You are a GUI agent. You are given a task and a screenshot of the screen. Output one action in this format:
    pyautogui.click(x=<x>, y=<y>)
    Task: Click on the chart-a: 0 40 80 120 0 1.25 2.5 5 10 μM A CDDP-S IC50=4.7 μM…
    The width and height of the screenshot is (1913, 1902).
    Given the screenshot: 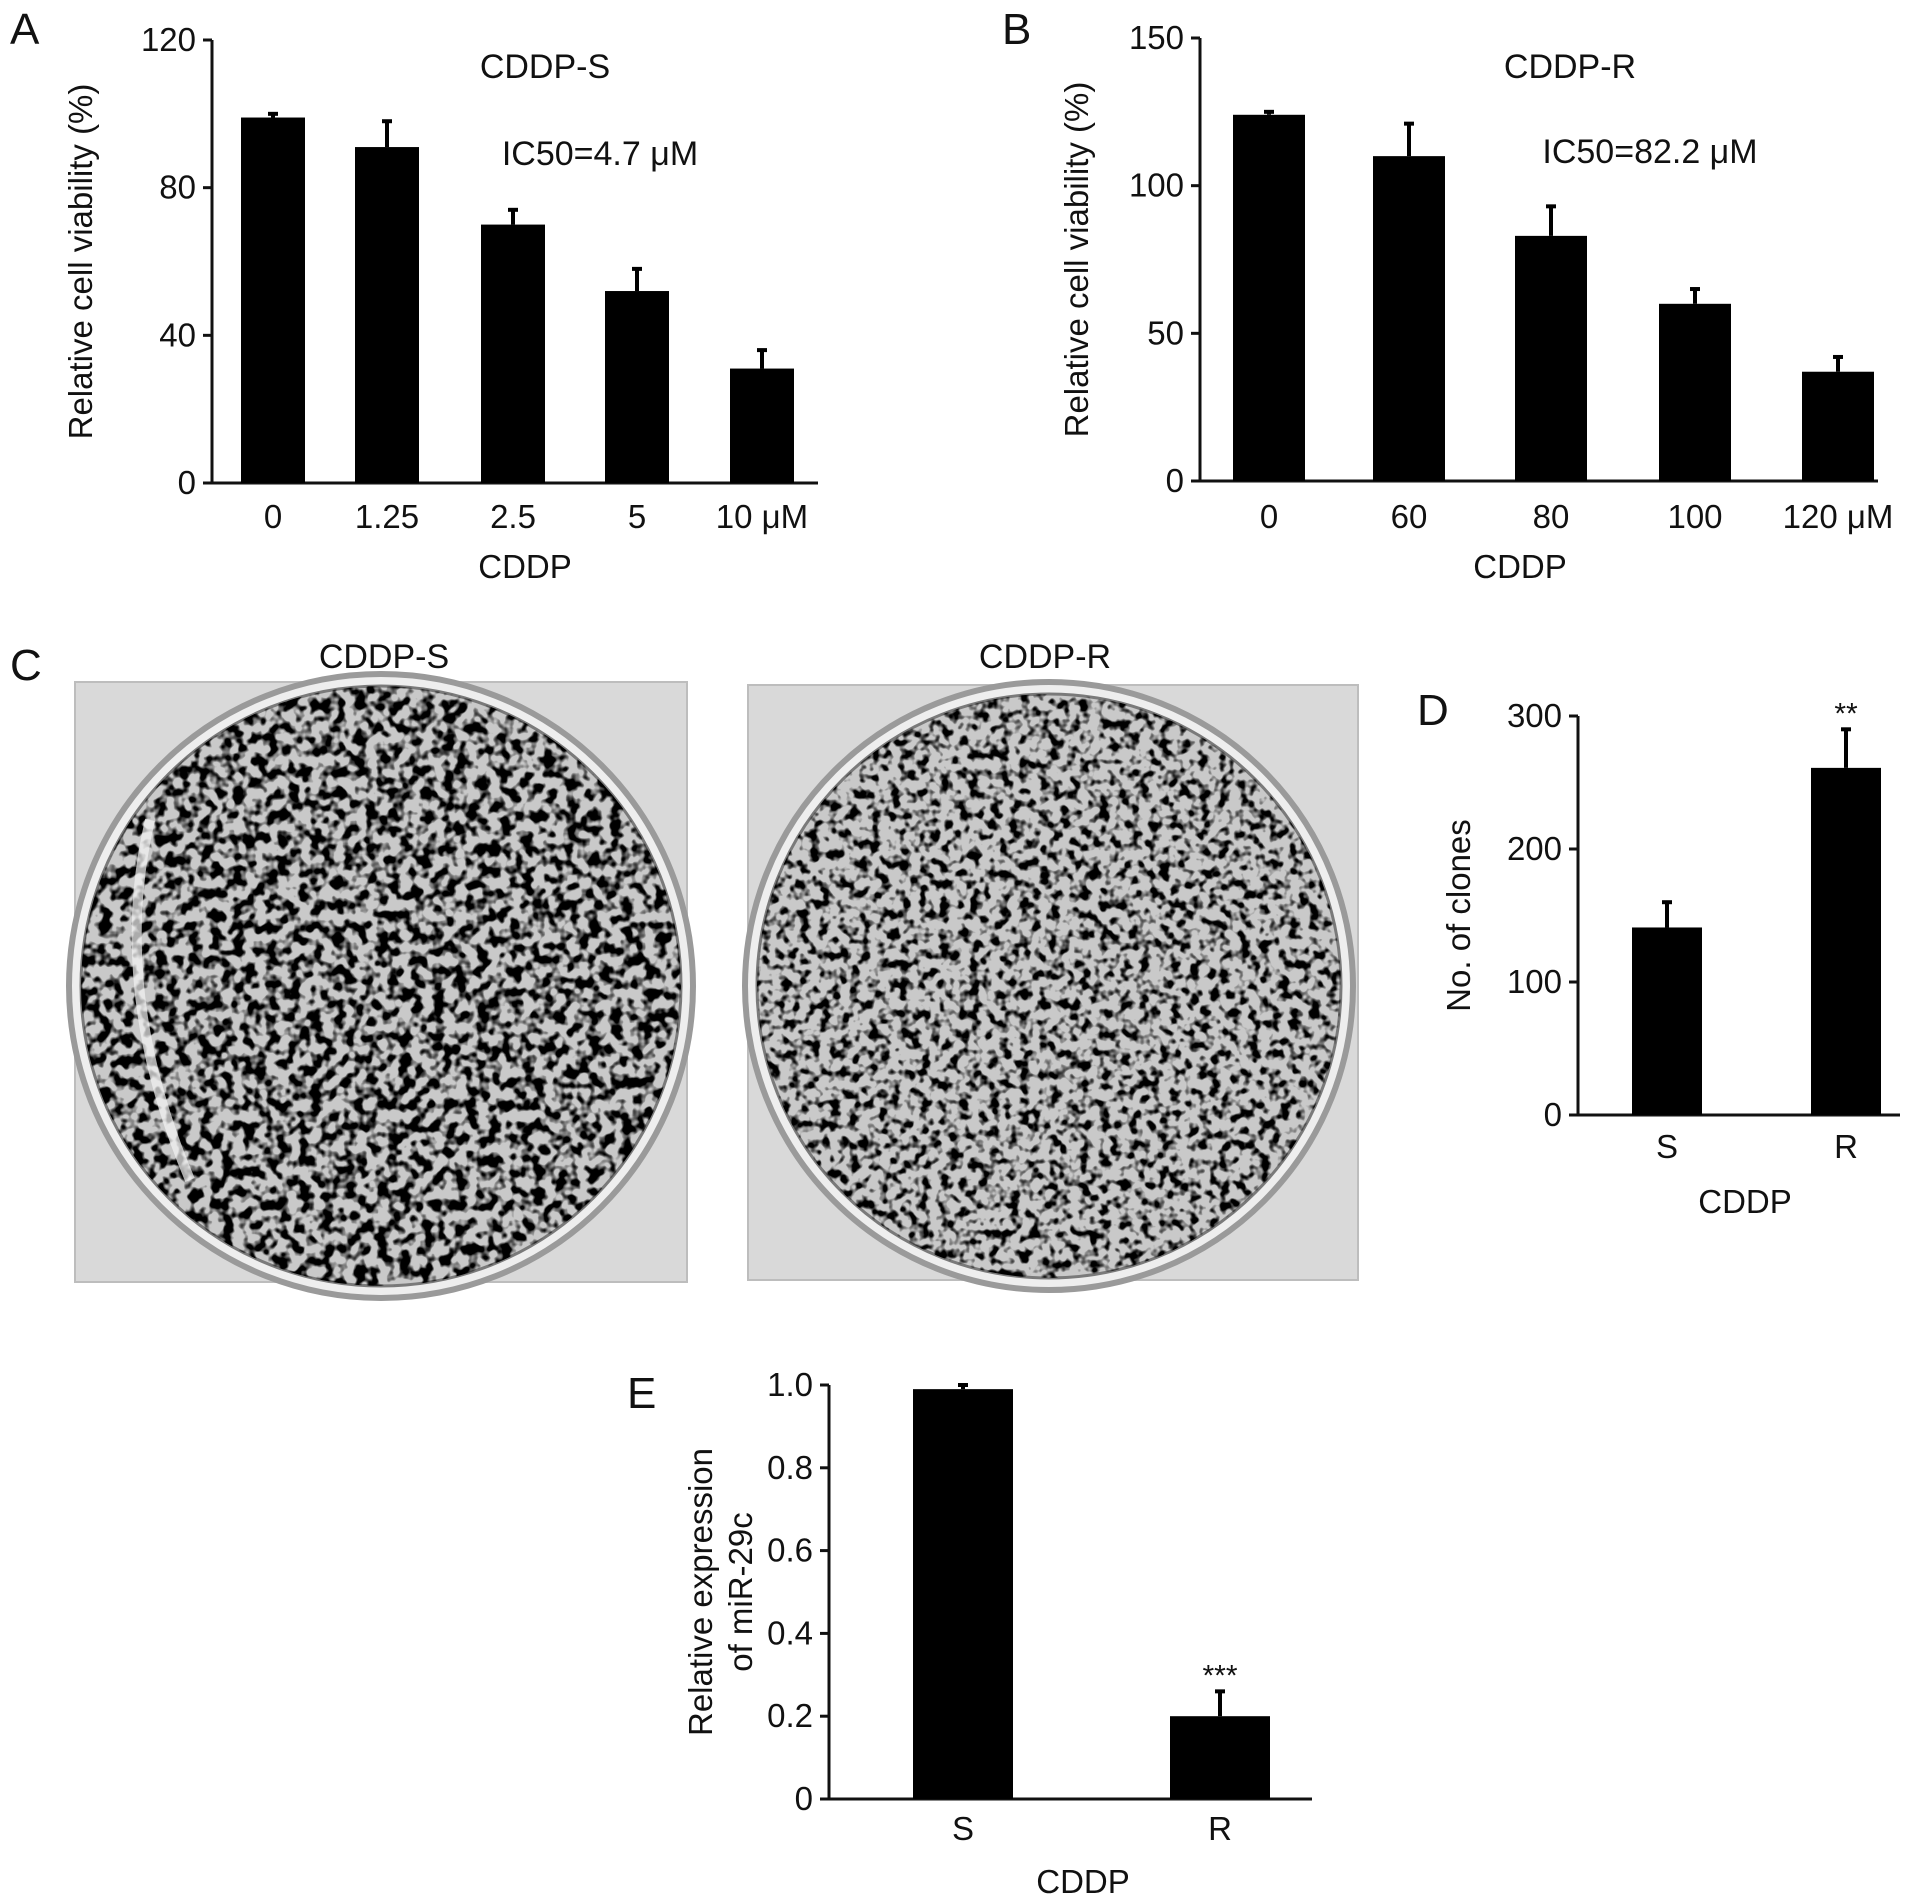 What is the action you would take?
    pyautogui.click(x=414, y=295)
    